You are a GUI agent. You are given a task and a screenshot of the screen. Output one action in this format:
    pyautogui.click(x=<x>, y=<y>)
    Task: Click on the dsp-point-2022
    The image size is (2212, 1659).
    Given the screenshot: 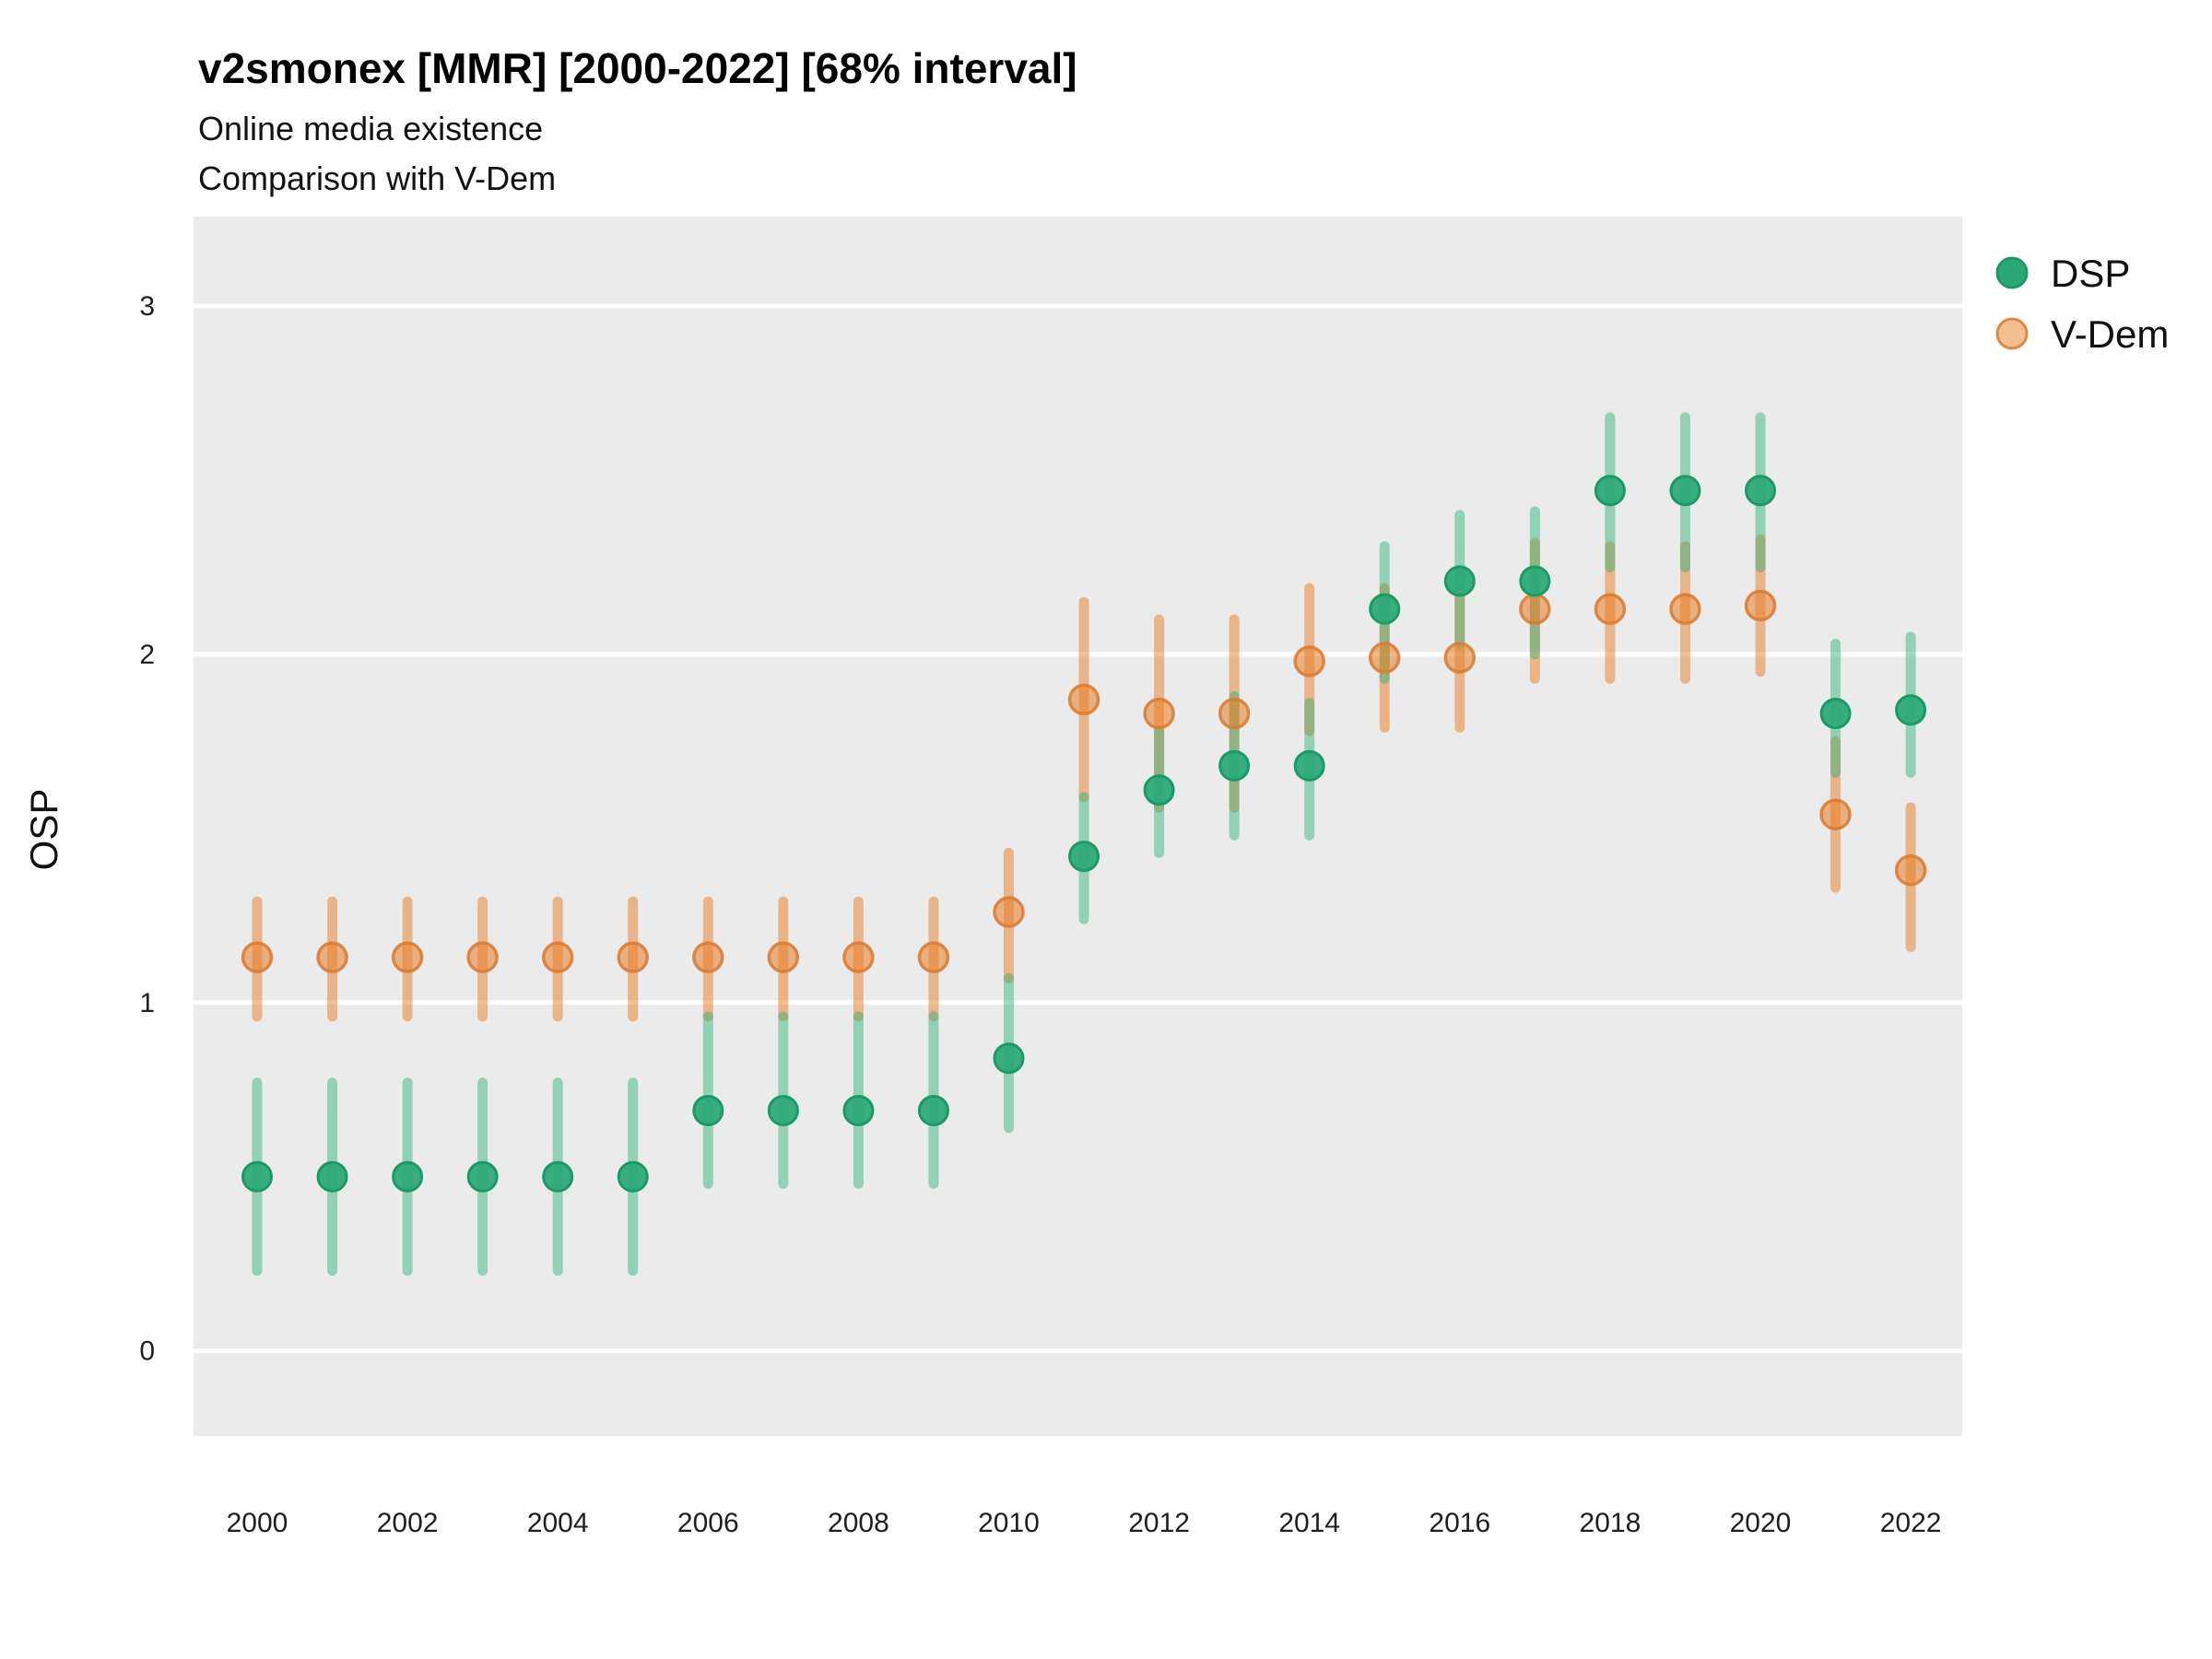 What is the action you would take?
    pyautogui.click(x=1911, y=710)
    